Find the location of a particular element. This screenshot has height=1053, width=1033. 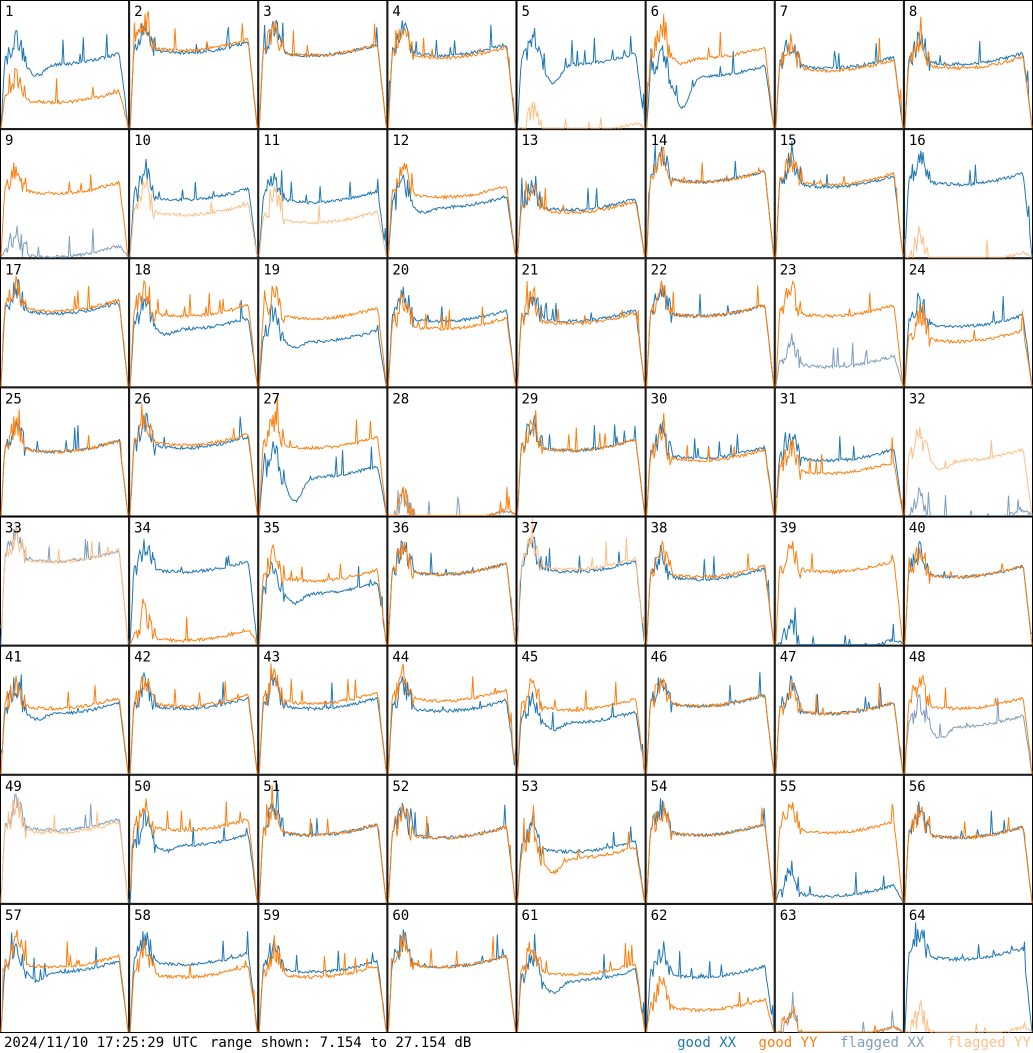

panel-50: 50 is located at coordinates (194, 839).